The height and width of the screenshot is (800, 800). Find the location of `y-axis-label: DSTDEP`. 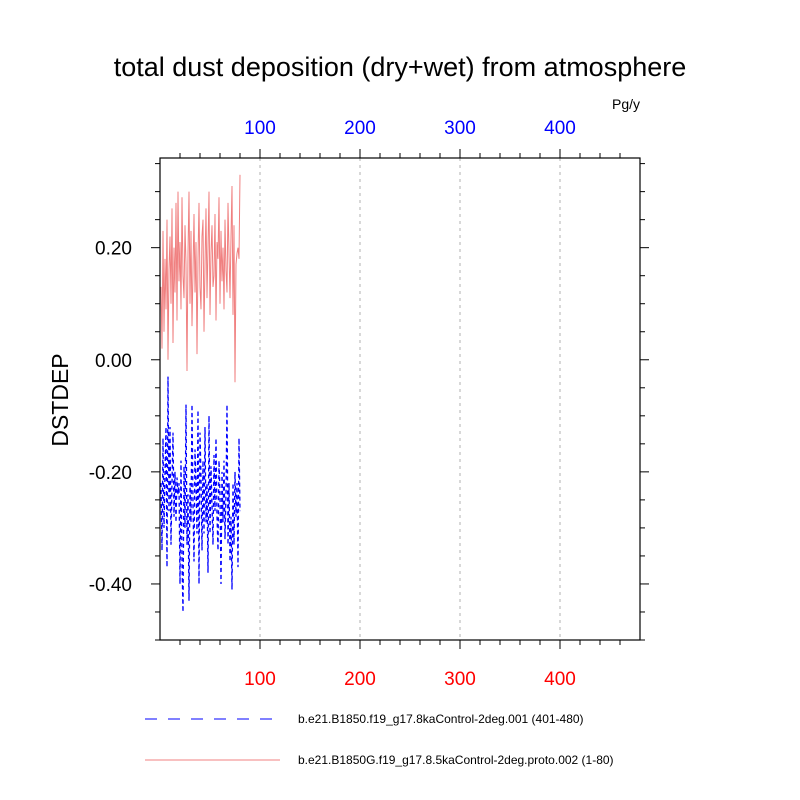

y-axis-label: DSTDEP is located at coordinates (60, 399).